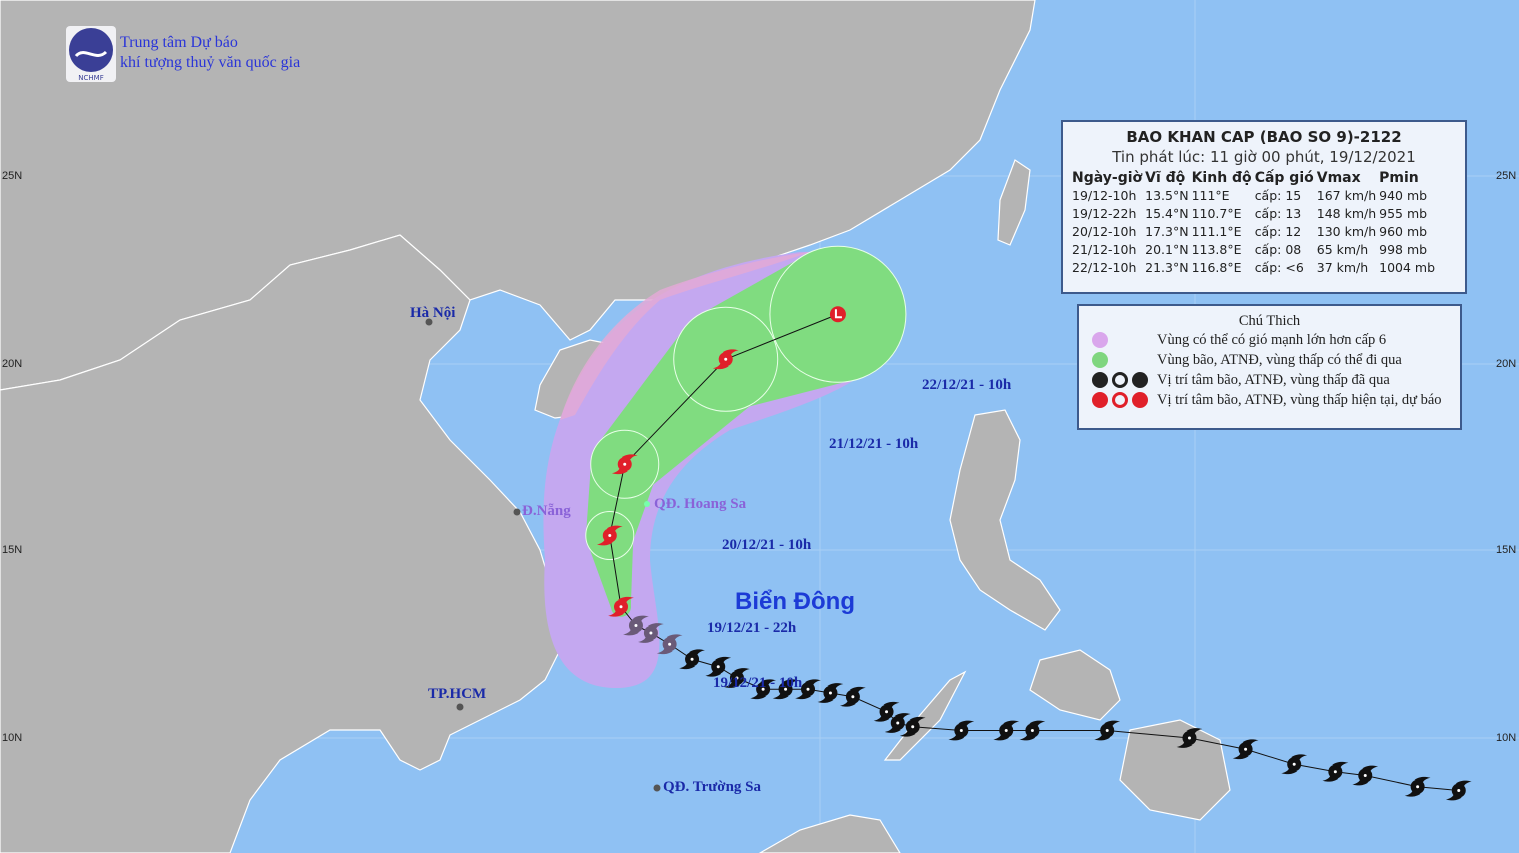 This screenshot has height=853, width=1519. What do you see at coordinates (90, 78) in the screenshot?
I see `svg-text: NCHMF` at bounding box center [90, 78].